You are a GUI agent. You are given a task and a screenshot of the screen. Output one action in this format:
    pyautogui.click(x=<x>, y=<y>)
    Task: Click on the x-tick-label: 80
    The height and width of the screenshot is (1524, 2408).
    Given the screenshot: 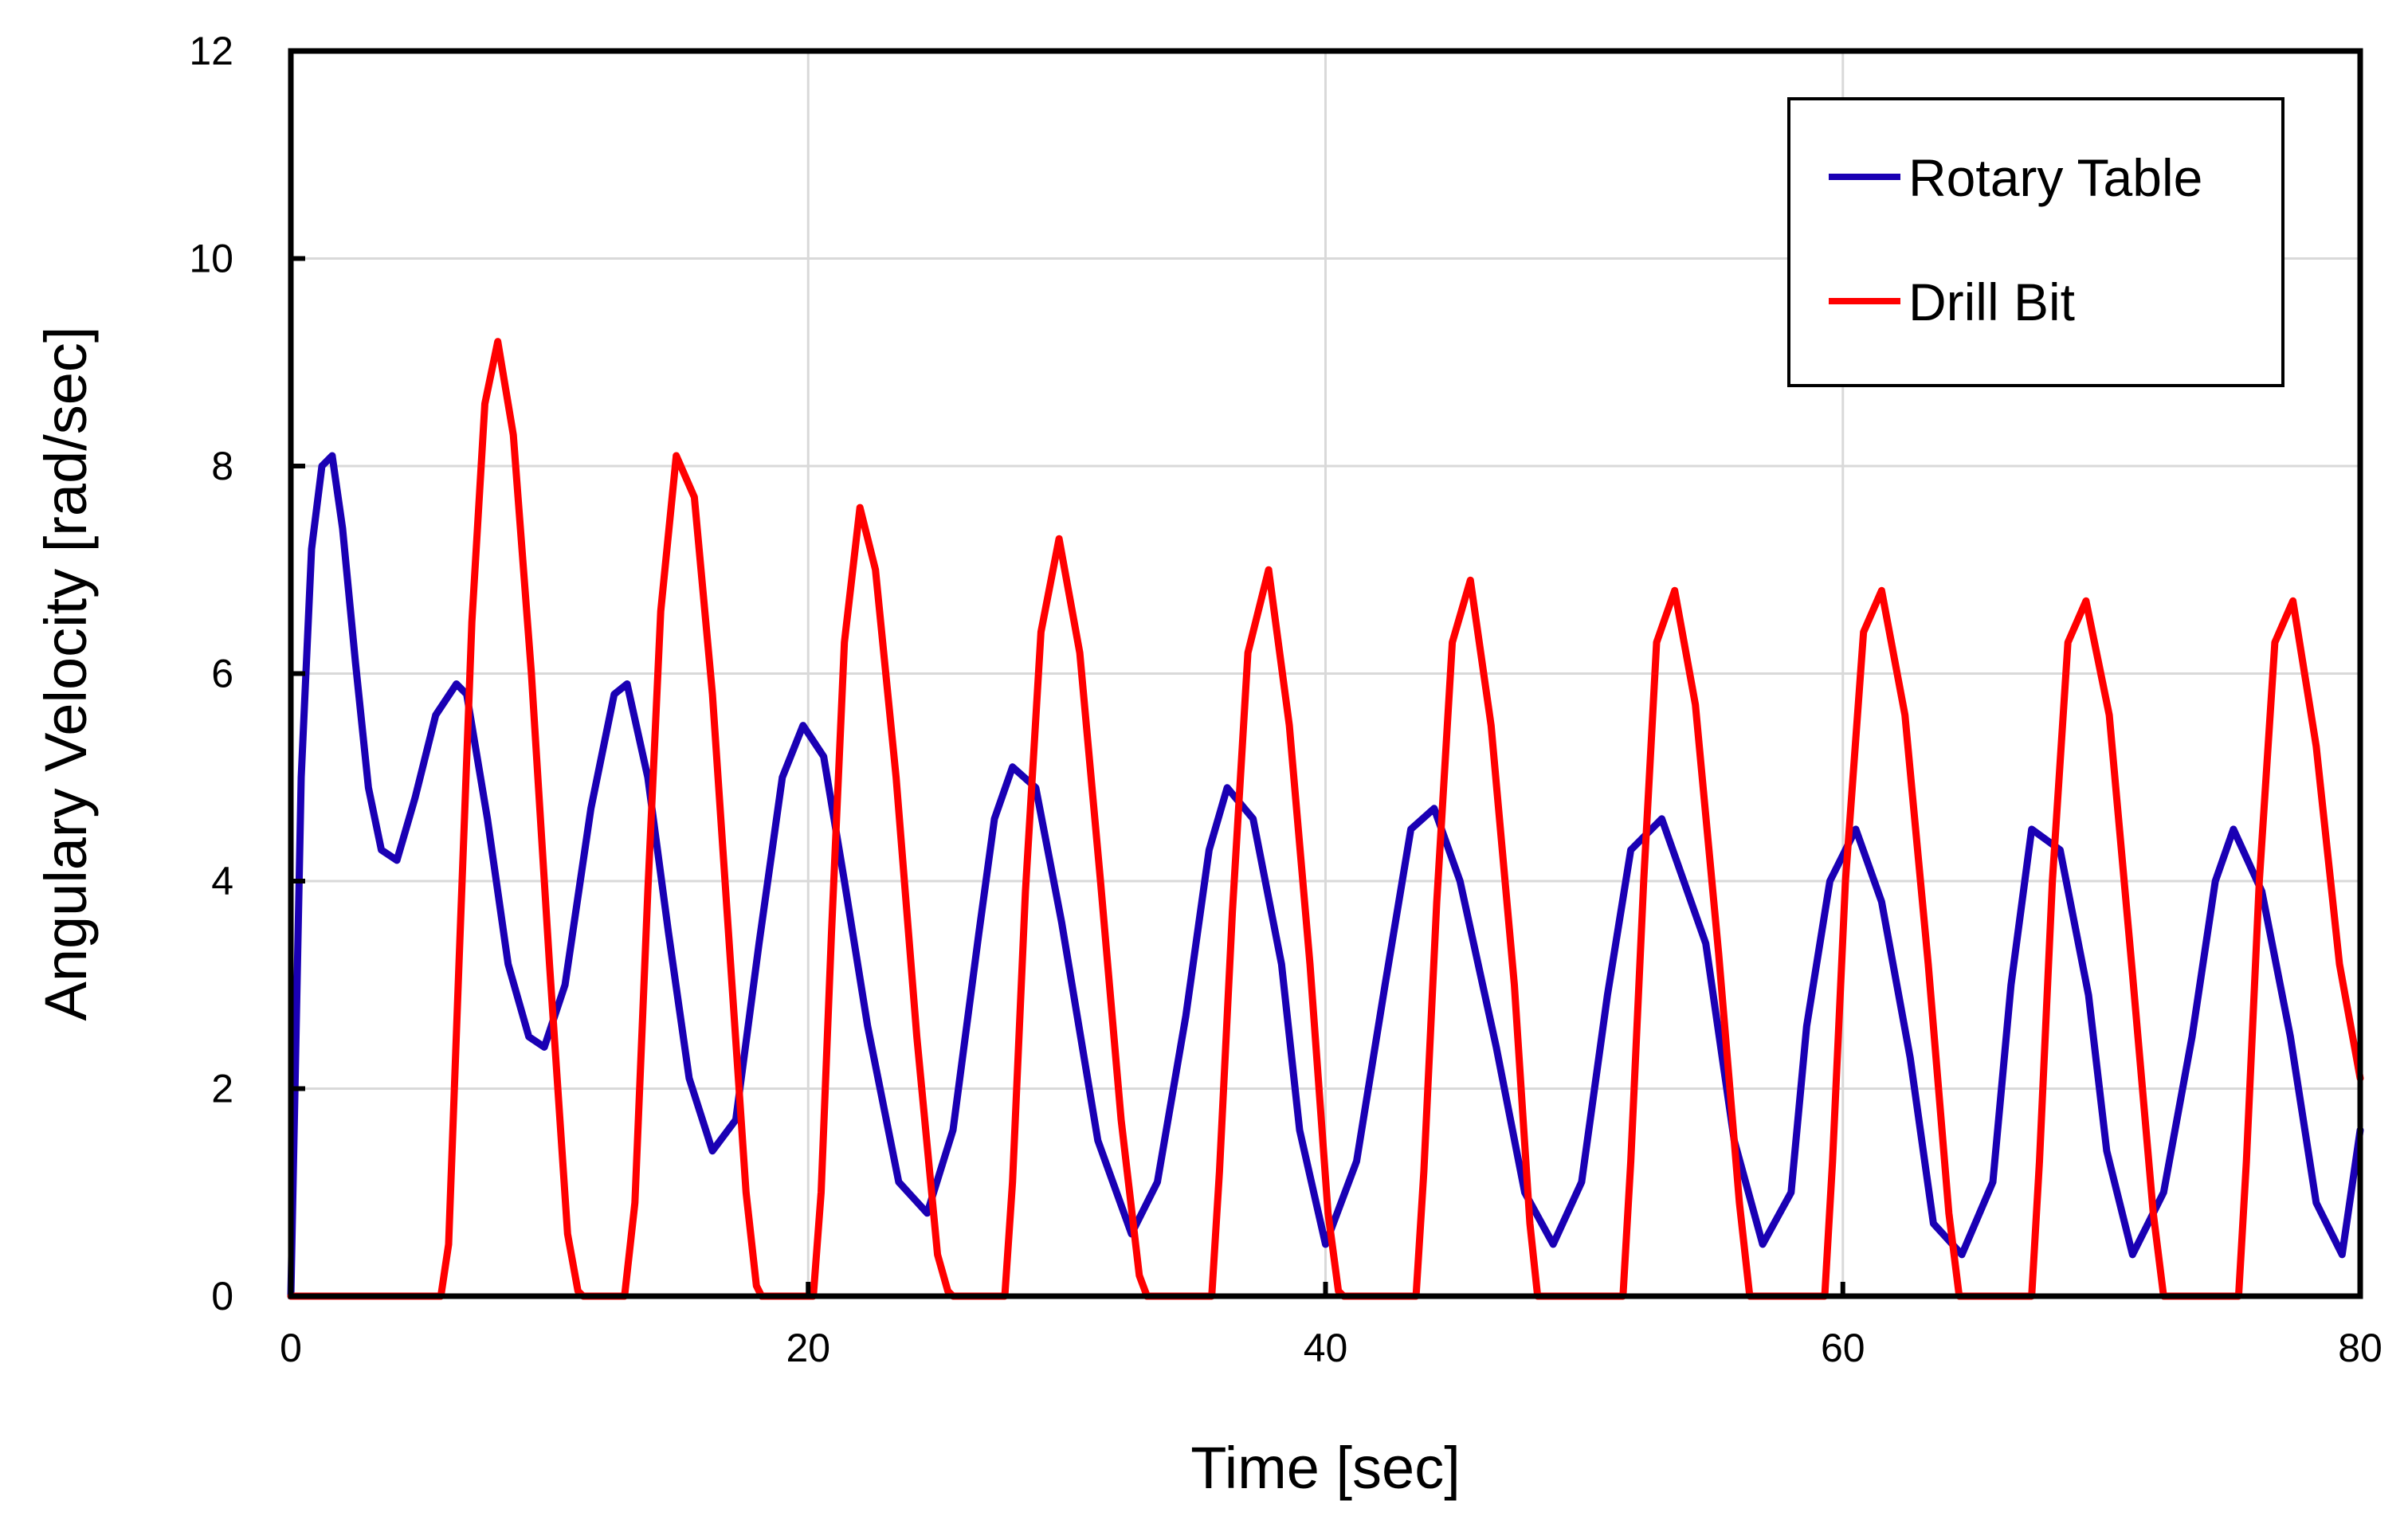 What is the action you would take?
    pyautogui.click(x=2360, y=1348)
    